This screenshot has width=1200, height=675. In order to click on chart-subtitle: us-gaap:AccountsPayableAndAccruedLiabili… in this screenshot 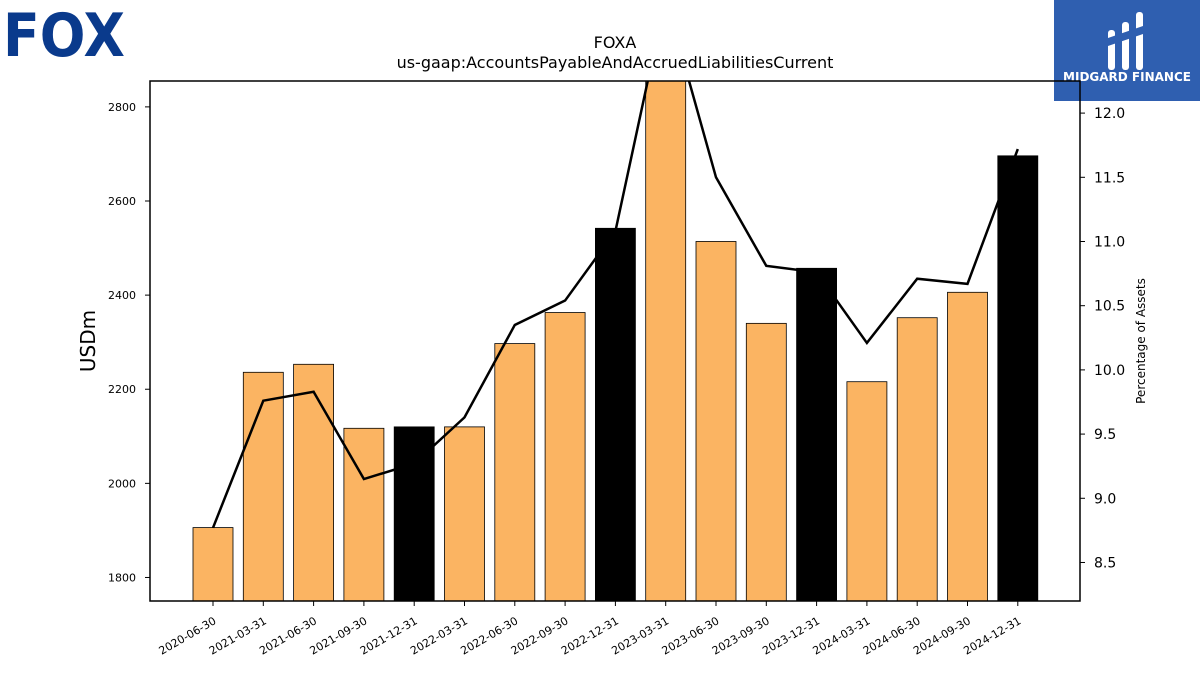, I will do `click(615, 62)`.